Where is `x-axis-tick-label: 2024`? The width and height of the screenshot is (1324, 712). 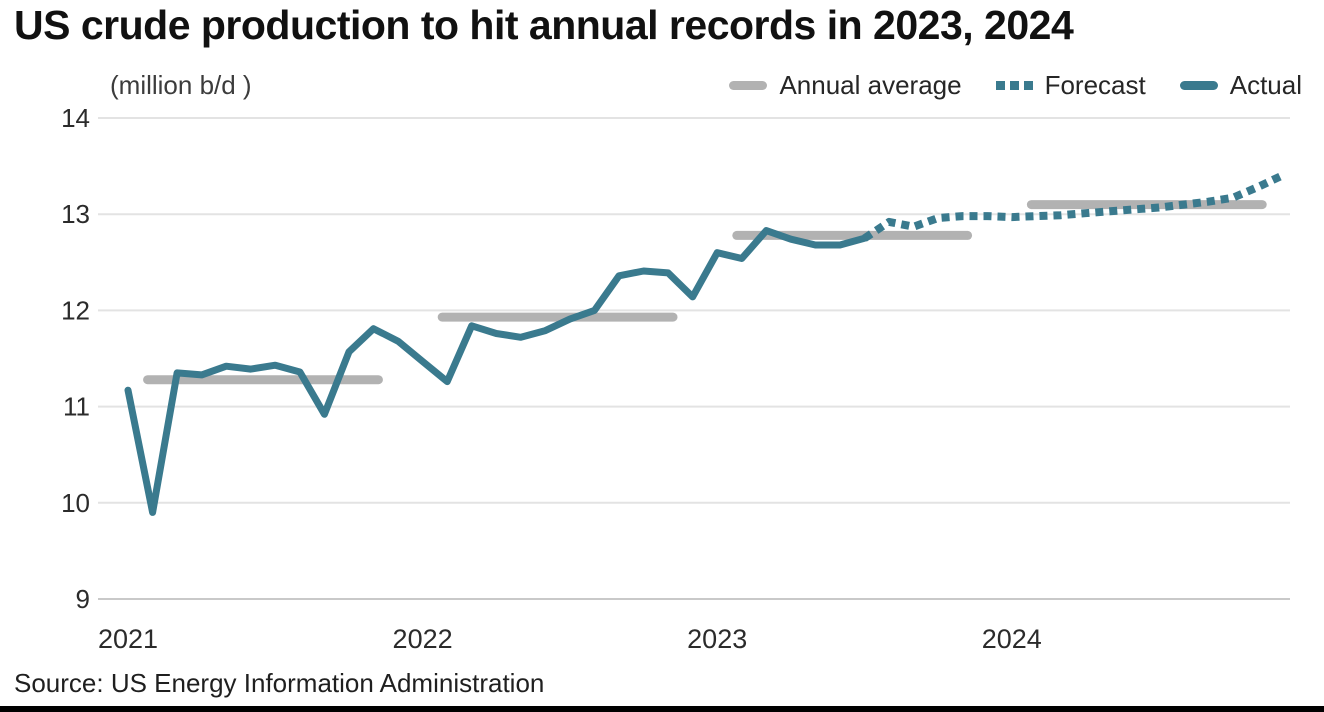 x-axis-tick-label: 2024 is located at coordinates (1012, 639).